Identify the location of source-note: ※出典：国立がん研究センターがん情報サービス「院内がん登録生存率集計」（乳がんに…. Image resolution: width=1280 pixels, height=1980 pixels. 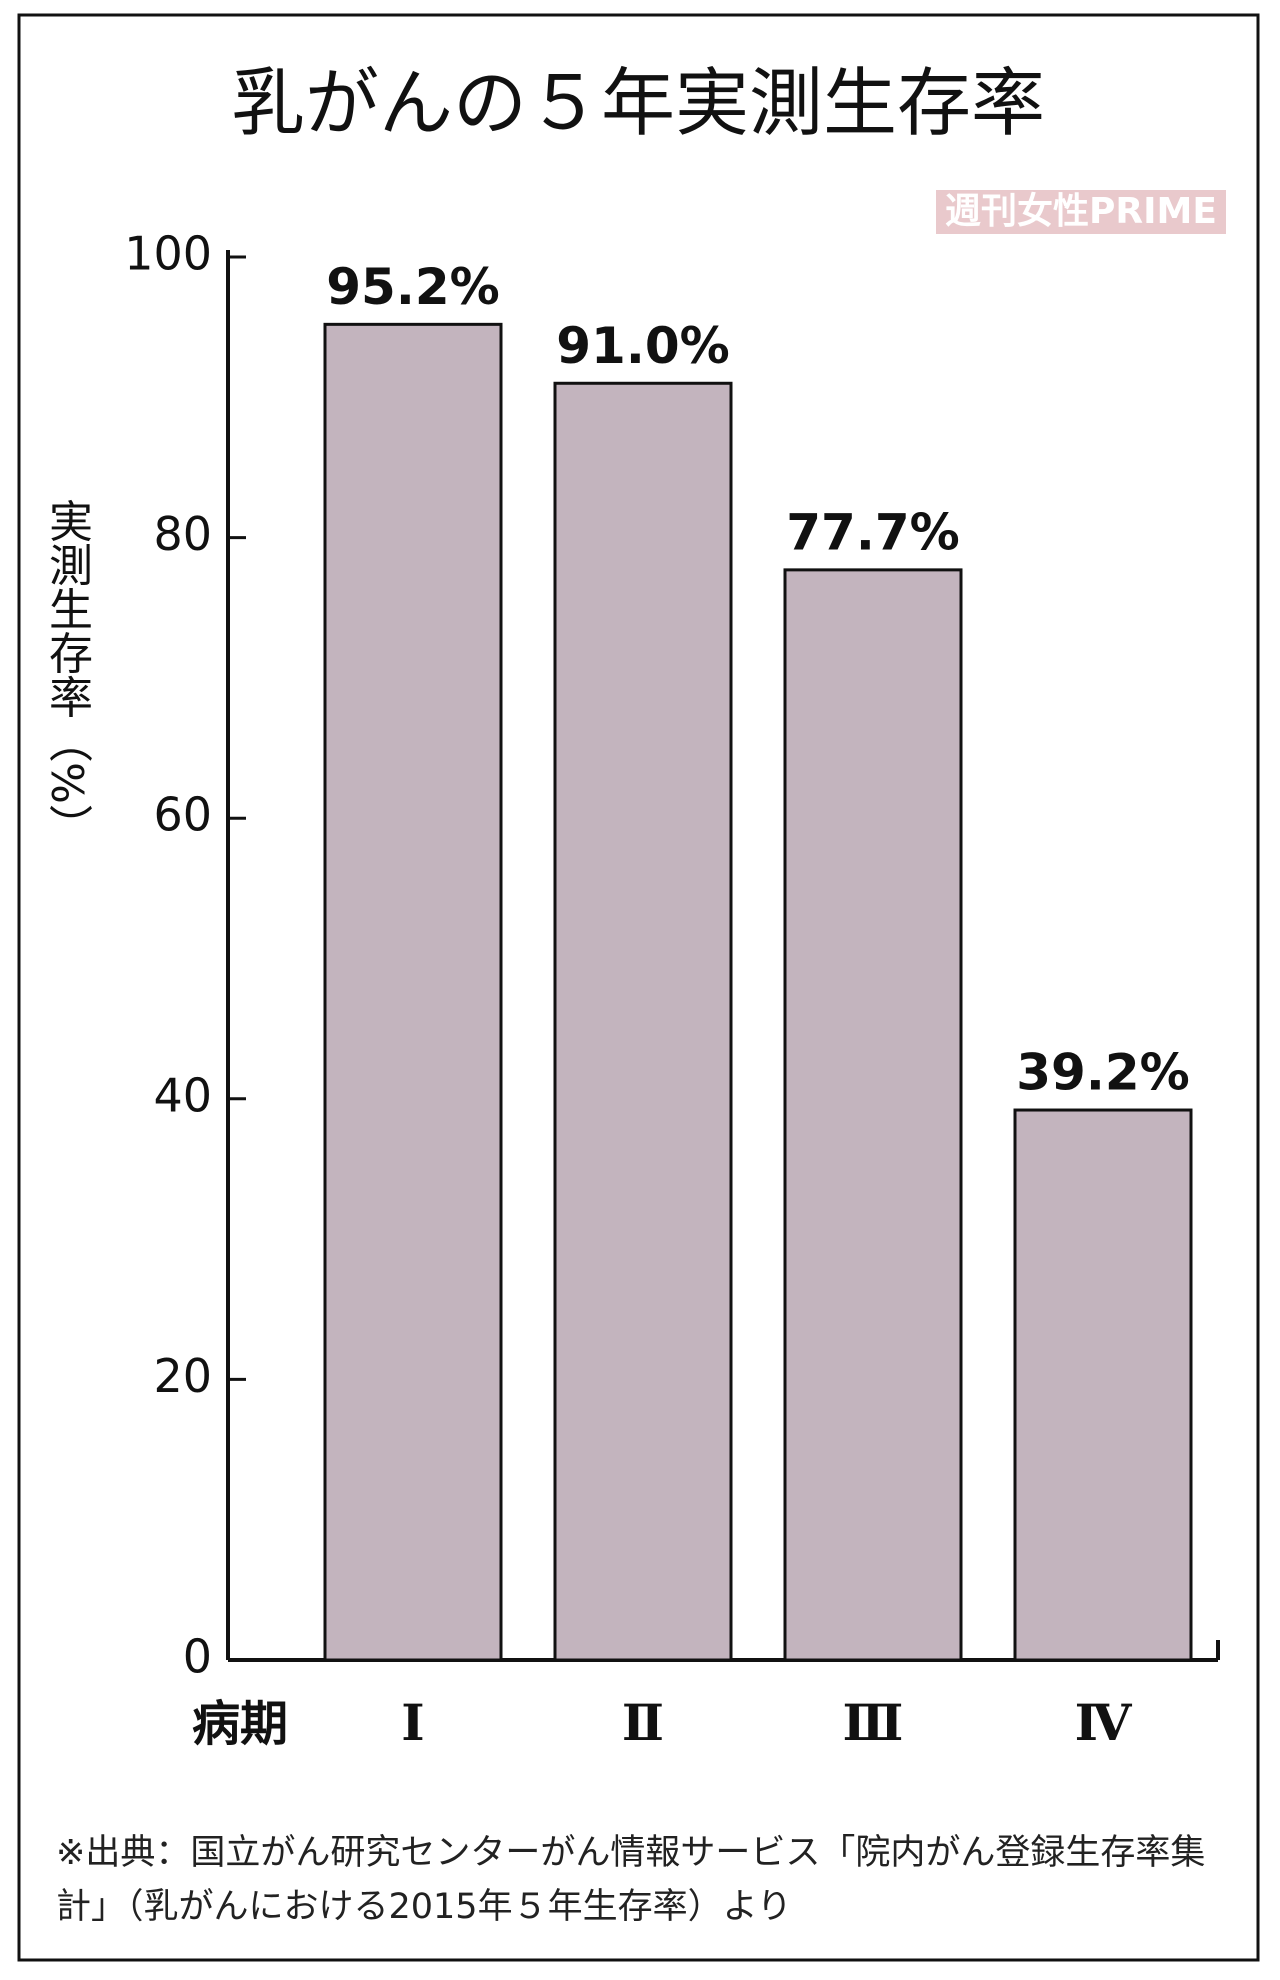
(641, 1880).